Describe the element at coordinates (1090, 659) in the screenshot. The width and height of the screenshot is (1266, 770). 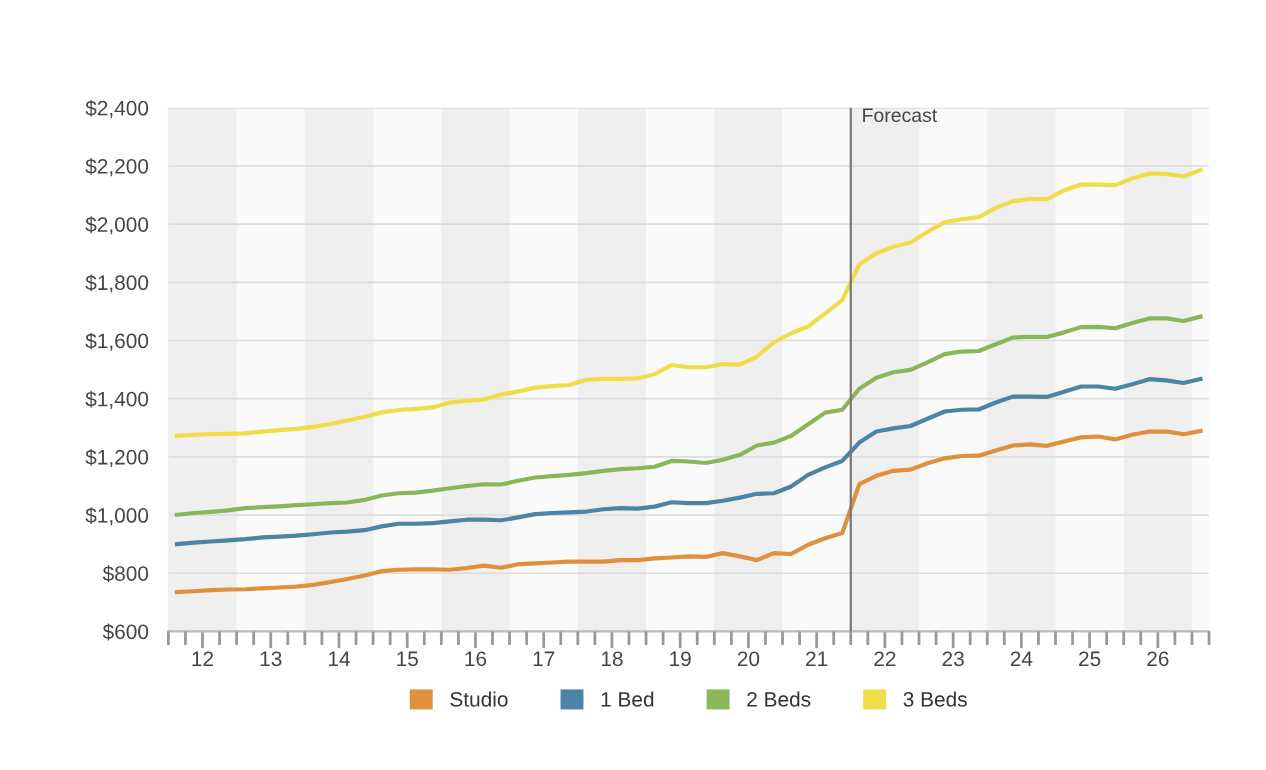
I see `x-tick-label: 25` at that location.